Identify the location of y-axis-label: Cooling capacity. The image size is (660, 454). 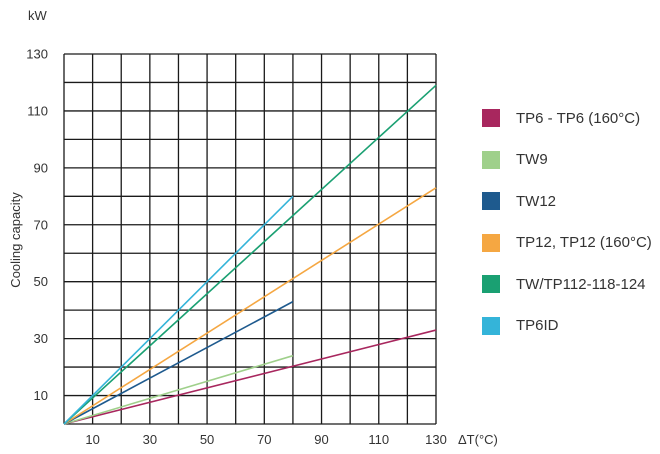
(15, 240).